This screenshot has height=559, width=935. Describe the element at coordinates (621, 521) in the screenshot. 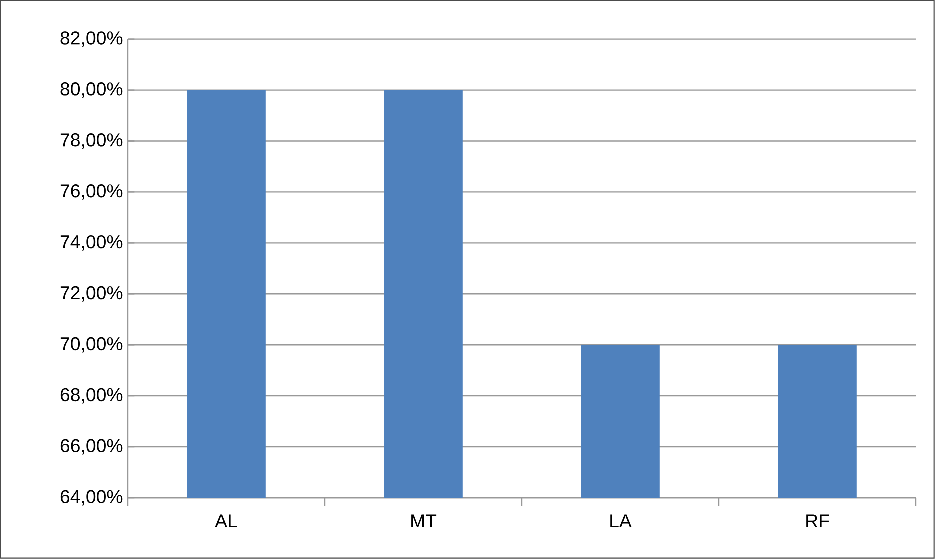

I see `x-tick-label: LA` at that location.